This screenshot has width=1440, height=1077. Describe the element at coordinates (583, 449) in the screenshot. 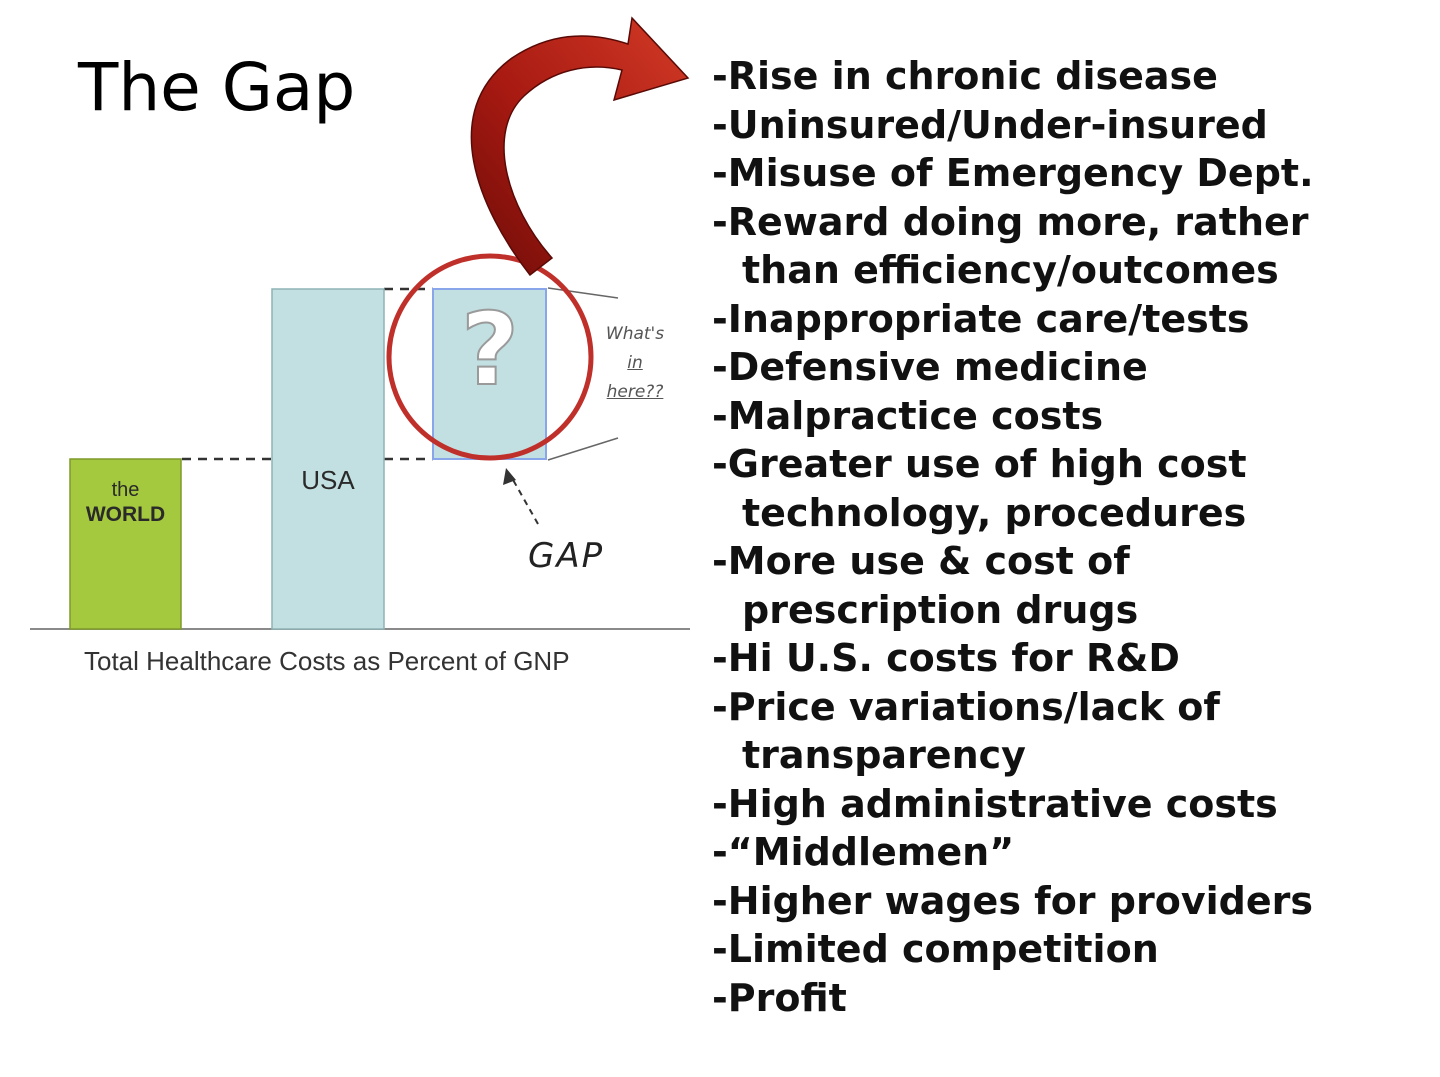

I see `annotation-bracket-bottom` at that location.